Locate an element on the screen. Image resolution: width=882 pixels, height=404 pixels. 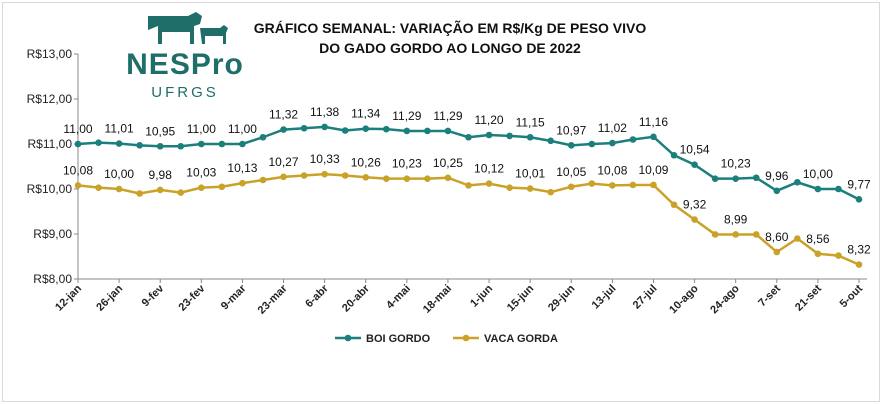
data-label: 10,54 is located at coordinates (695, 150).